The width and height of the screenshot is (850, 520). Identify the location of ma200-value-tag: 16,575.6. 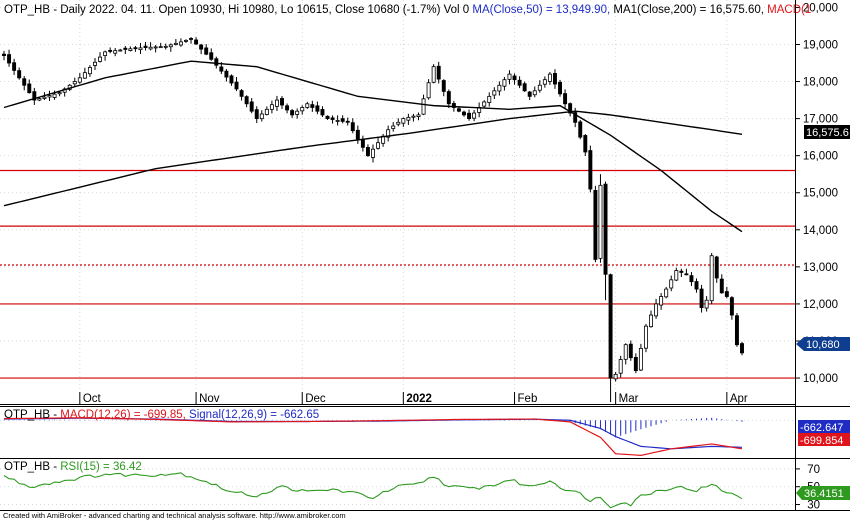
(827, 132).